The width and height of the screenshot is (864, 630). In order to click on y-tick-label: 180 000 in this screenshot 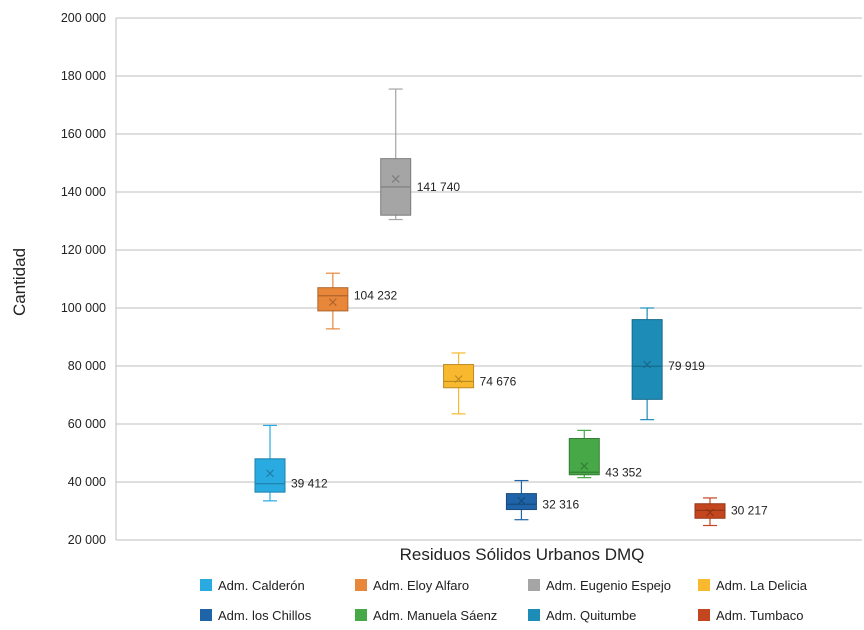, I will do `click(83, 76)`.